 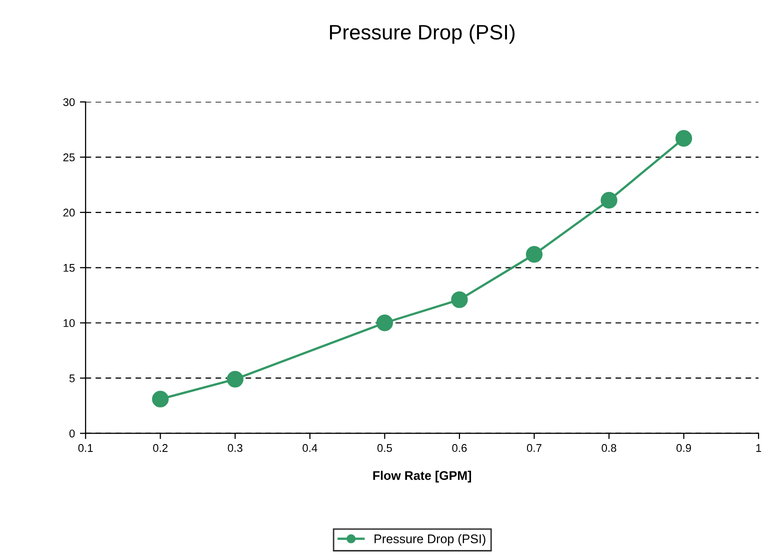 What do you see at coordinates (69, 323) in the screenshot?
I see `y-tick-label: 10` at bounding box center [69, 323].